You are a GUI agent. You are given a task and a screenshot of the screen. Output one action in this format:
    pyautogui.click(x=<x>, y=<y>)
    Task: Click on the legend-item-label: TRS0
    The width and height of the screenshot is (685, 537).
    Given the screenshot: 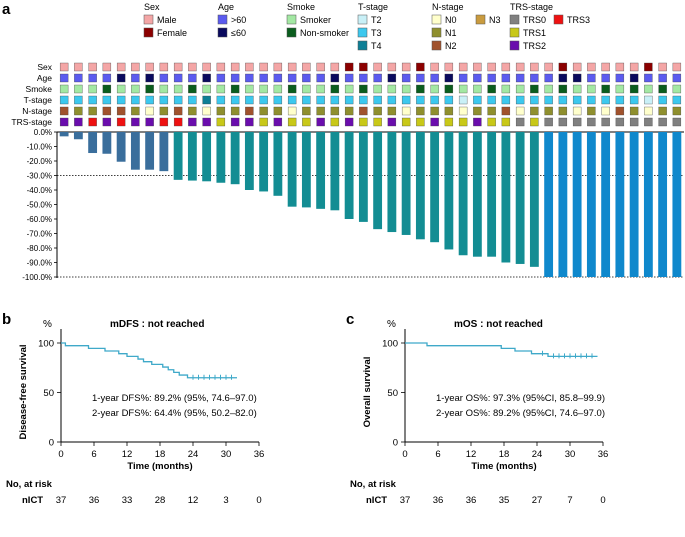 What is the action you would take?
    pyautogui.click(x=534, y=20)
    